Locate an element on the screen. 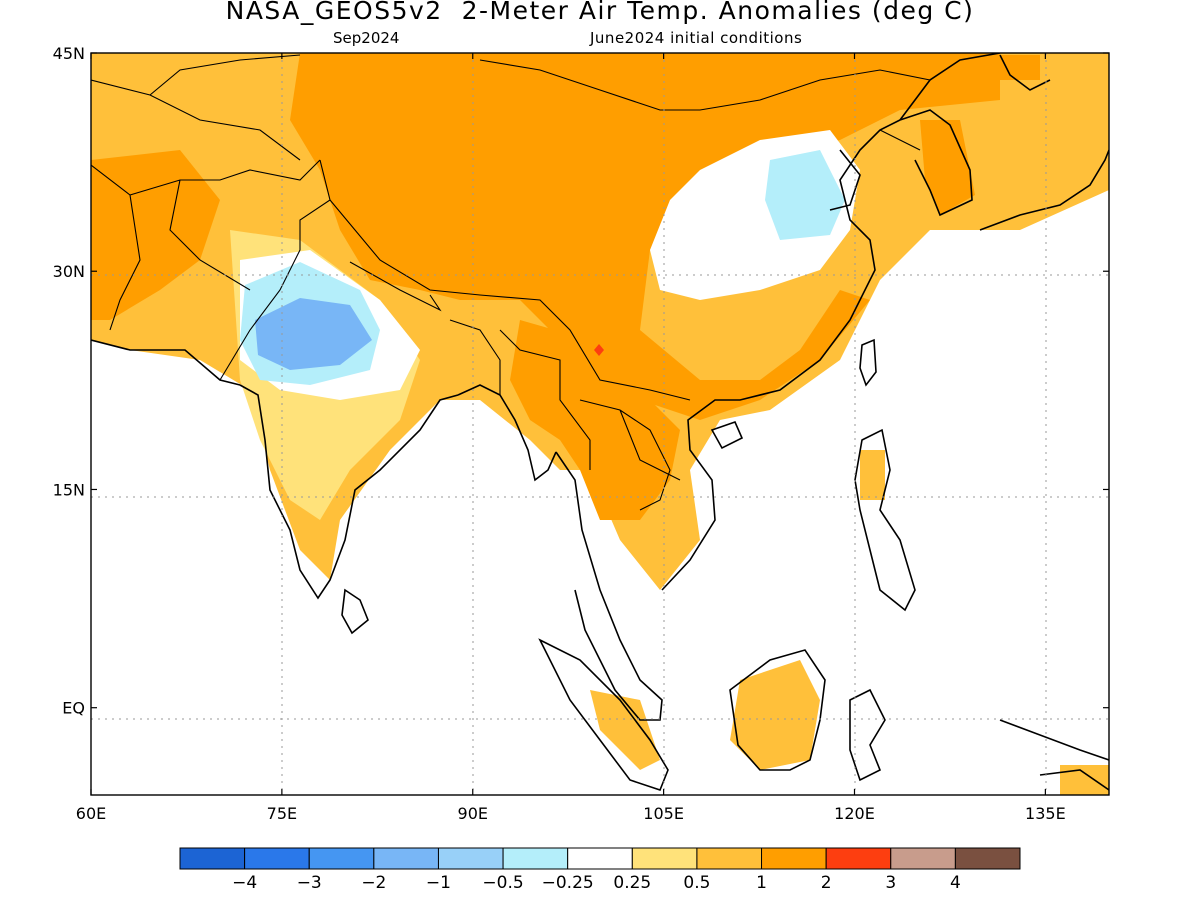 This screenshot has width=1200, height=900. lat-tick-label: EQ is located at coordinates (73, 708).